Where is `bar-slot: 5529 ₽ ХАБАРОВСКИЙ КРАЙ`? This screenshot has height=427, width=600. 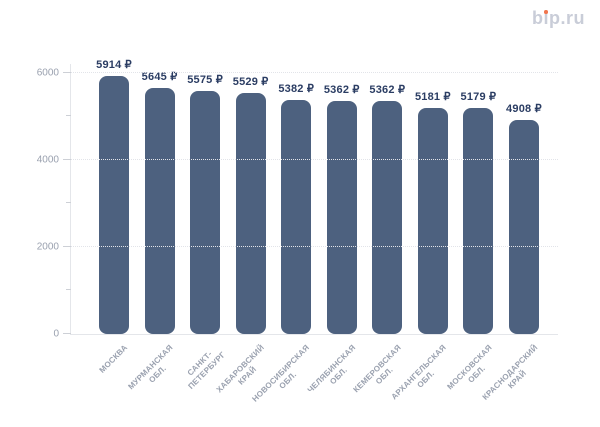 bar-slot: 5529 ₽ ХАБАРОВСКИЙ КРАЙ is located at coordinates (242, 229).